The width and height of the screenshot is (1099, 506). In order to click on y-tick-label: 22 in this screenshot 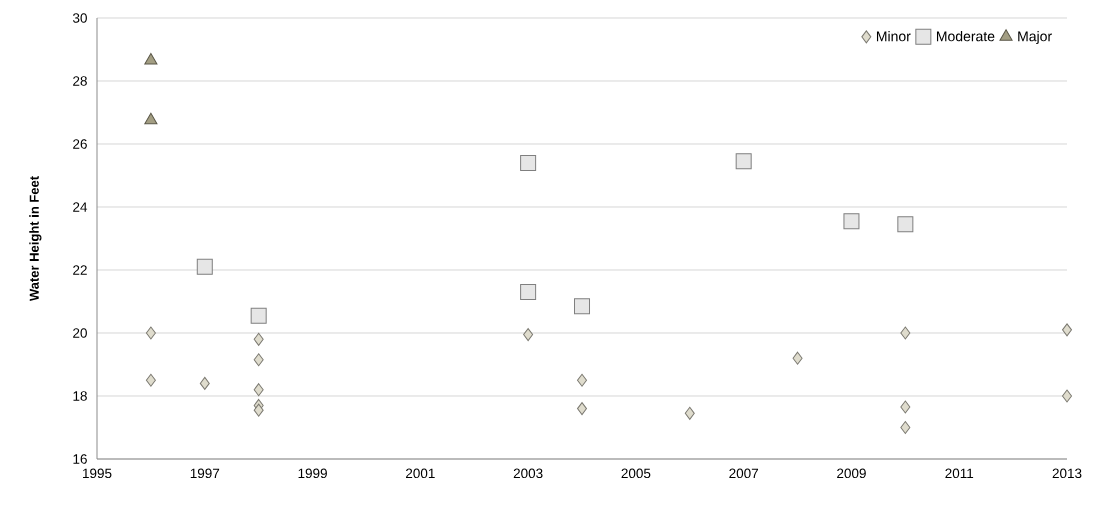, I will do `click(80, 270)`.